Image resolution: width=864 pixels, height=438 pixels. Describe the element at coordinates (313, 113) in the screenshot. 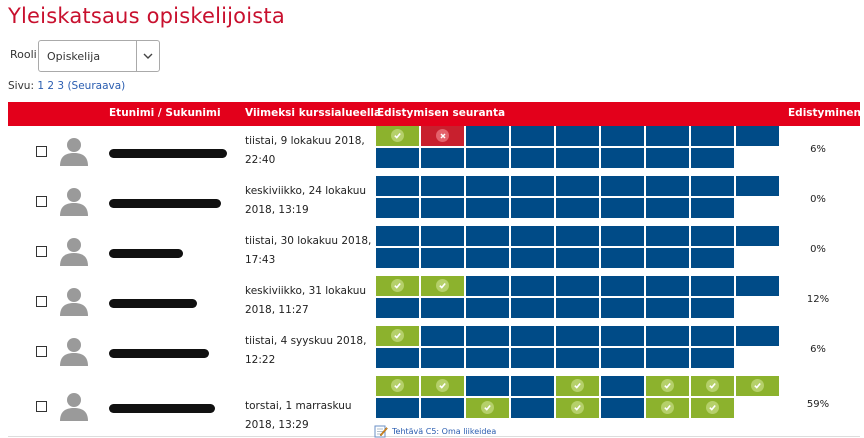

I see `header-last-access: Viimeksi kurssialueella` at that location.